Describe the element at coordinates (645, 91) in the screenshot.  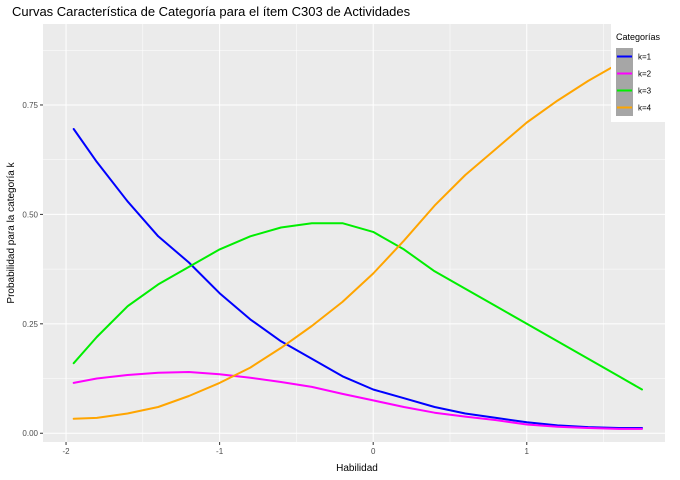
I see `legend-label-k=3: k=3` at that location.